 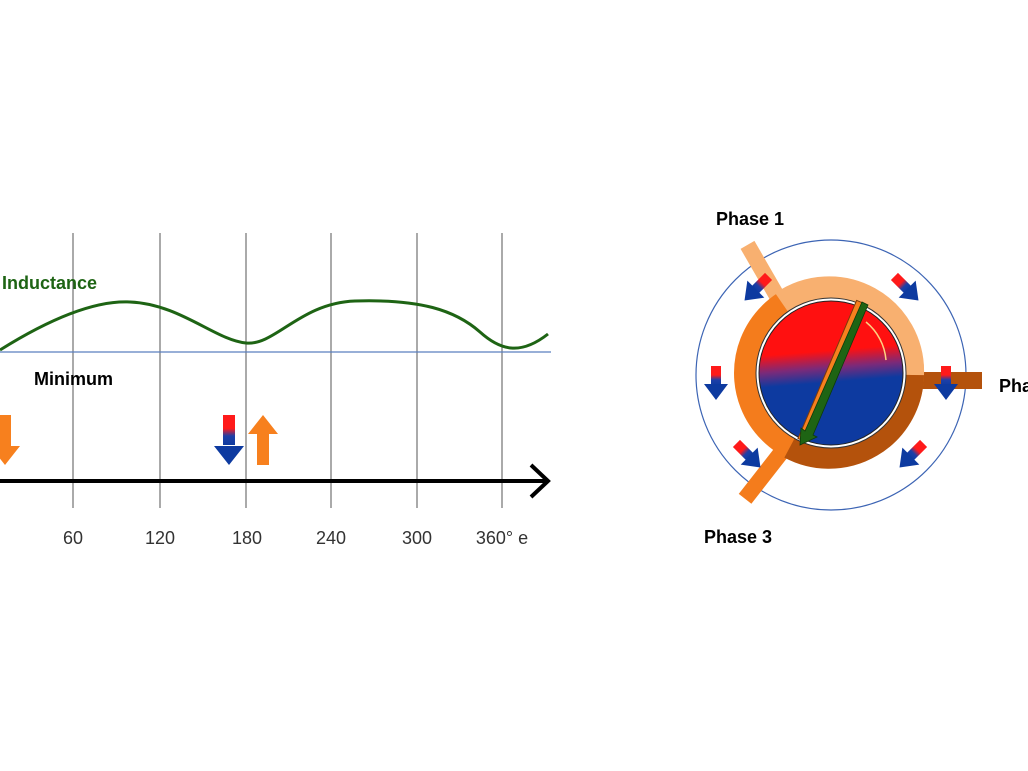 What do you see at coordinates (287, 370) in the screenshot?
I see `grid-lines` at bounding box center [287, 370].